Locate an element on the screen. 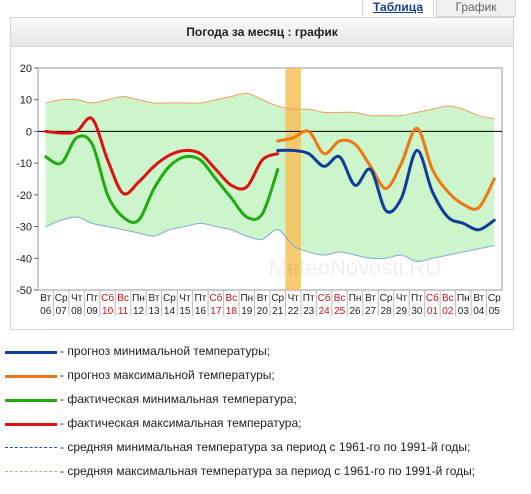  legend-item: - фактическая максимальная температура; is located at coordinates (265, 424).